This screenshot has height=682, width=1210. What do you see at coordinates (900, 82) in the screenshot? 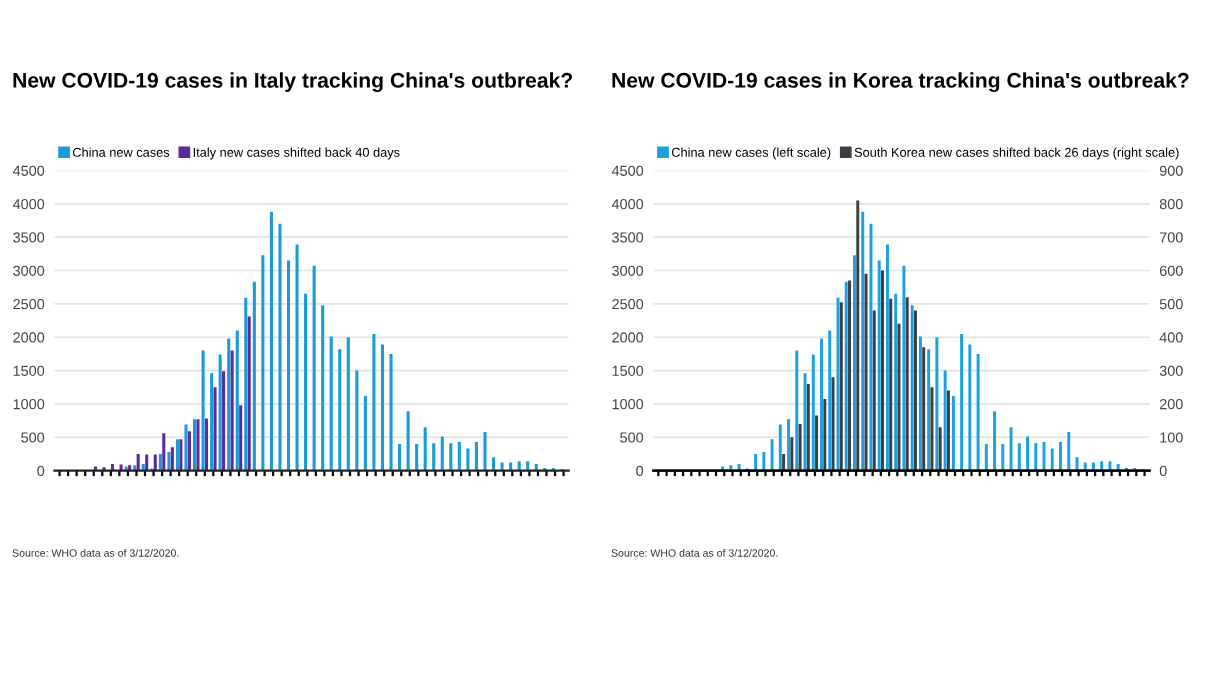
I see `chart-title: New COVID-19 cases in Korea tracking China's outbreak?` at bounding box center [900, 82].